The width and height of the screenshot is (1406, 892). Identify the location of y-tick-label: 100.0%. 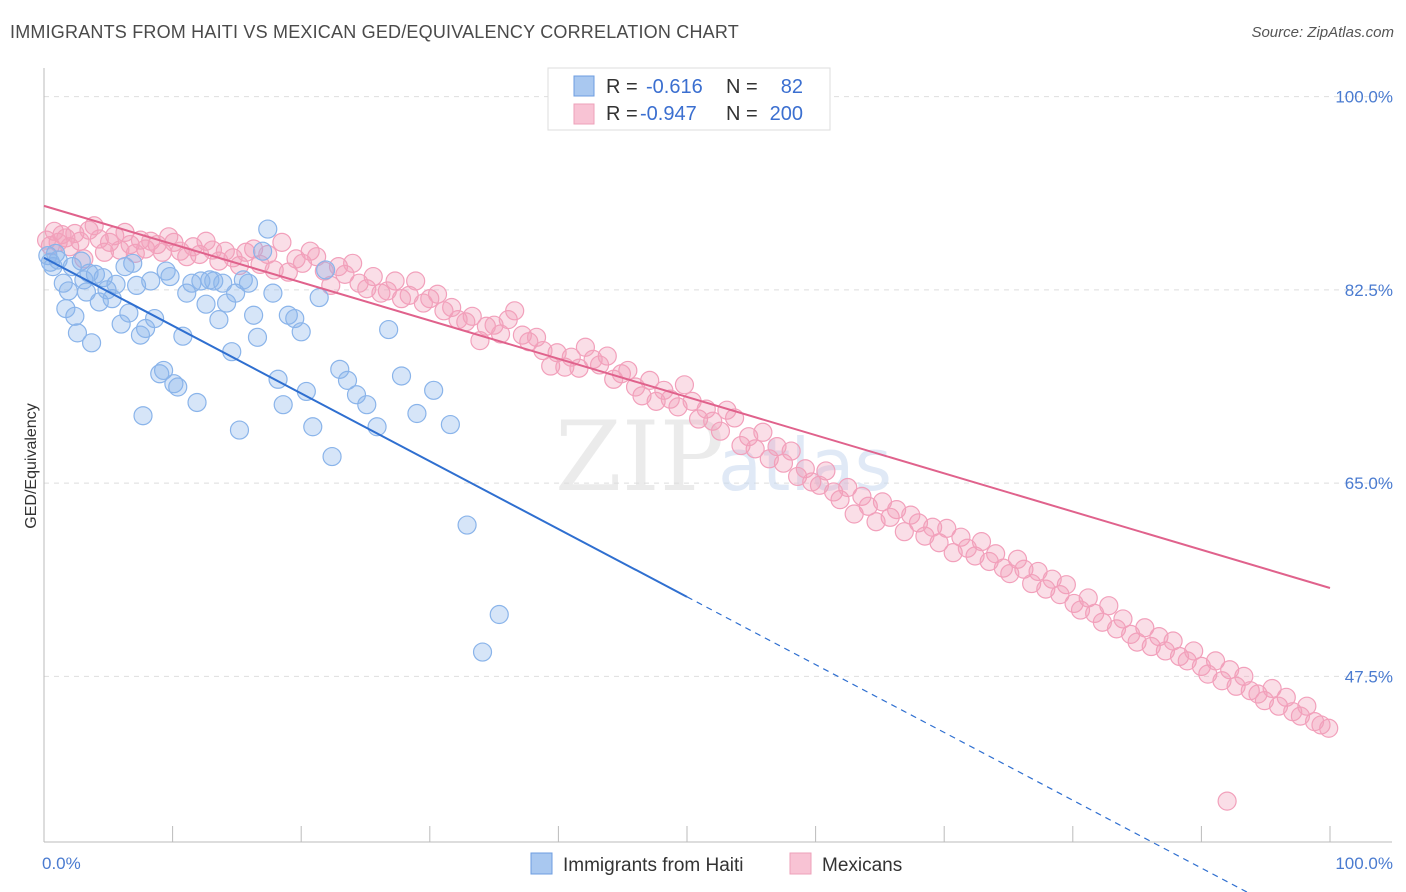
(1364, 97).